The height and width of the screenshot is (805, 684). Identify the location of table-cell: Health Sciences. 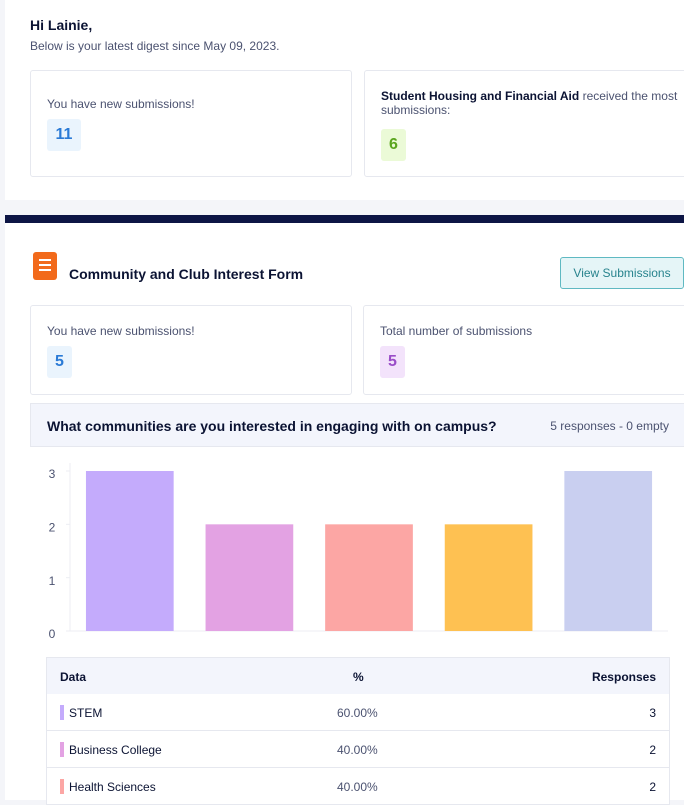
(112, 787).